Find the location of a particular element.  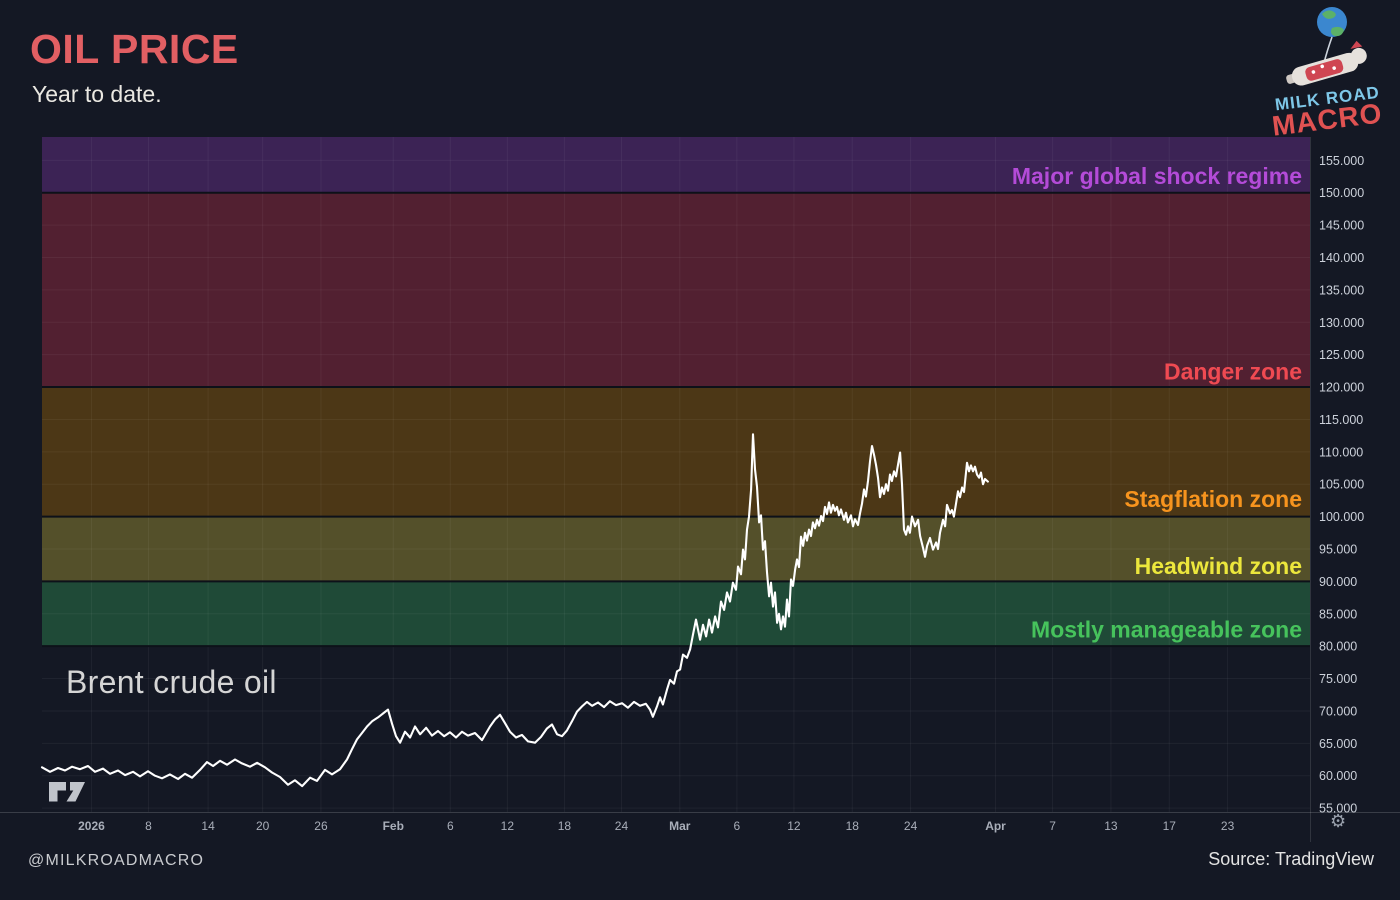

header: OIL PRICE Year to date. is located at coordinates (134, 67).